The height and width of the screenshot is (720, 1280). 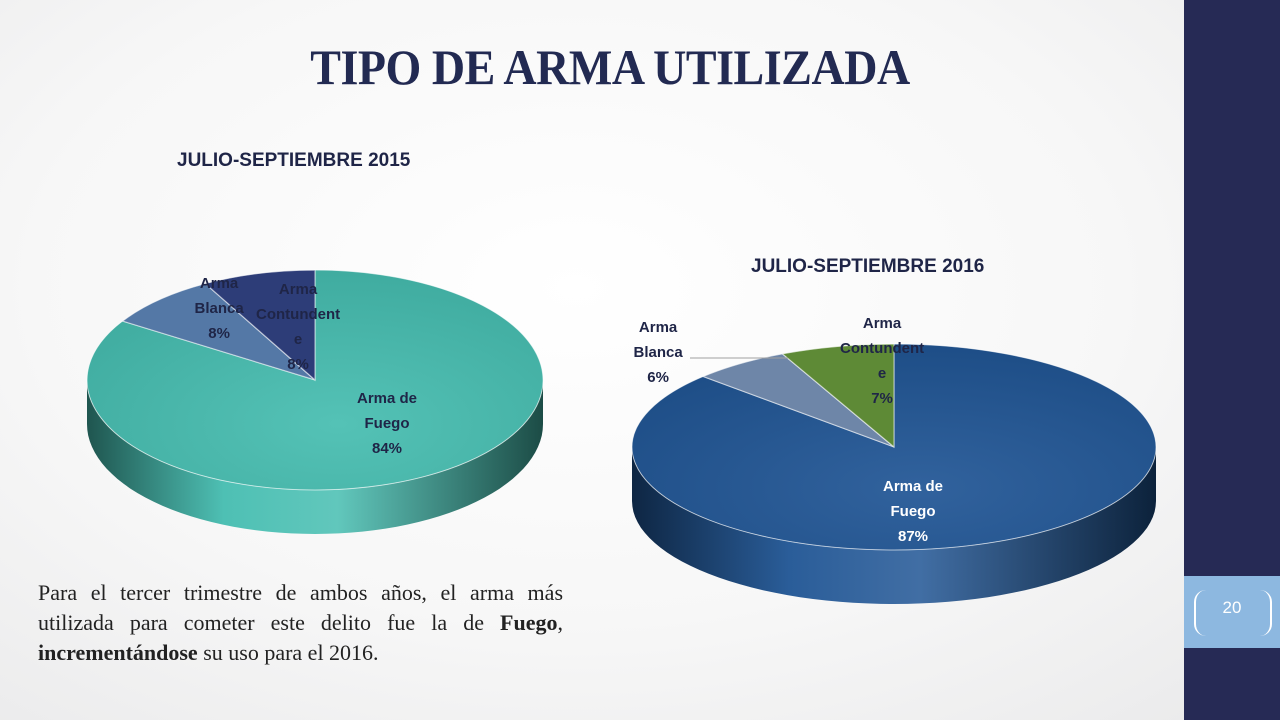 I want to click on slice-arma-contundente-2016-label: Arma Contundent e 7%, so click(x=882, y=361).